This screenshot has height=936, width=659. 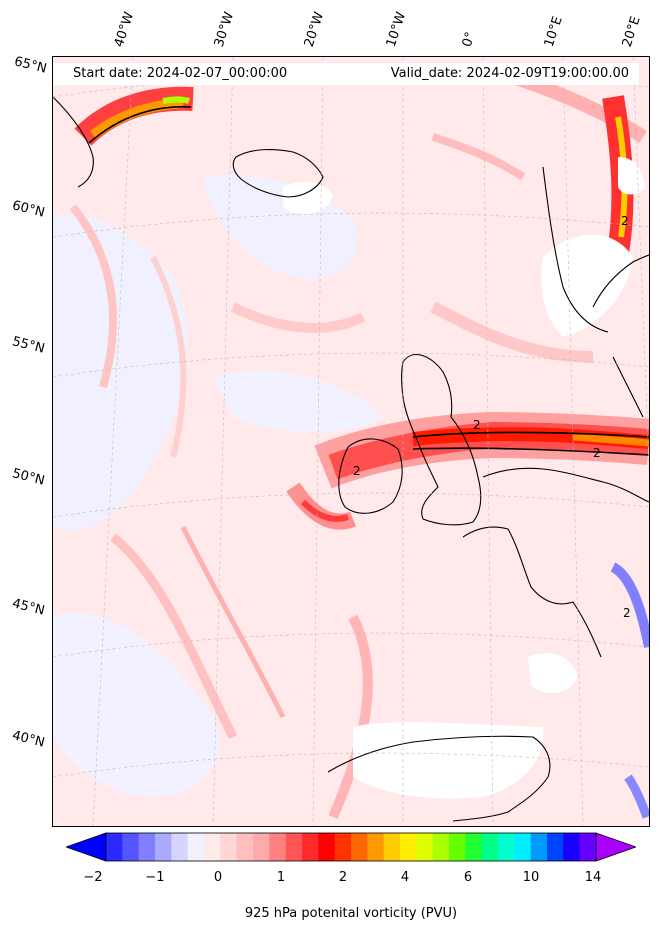 I want to click on north-sea-coast, so click(x=565, y=485).